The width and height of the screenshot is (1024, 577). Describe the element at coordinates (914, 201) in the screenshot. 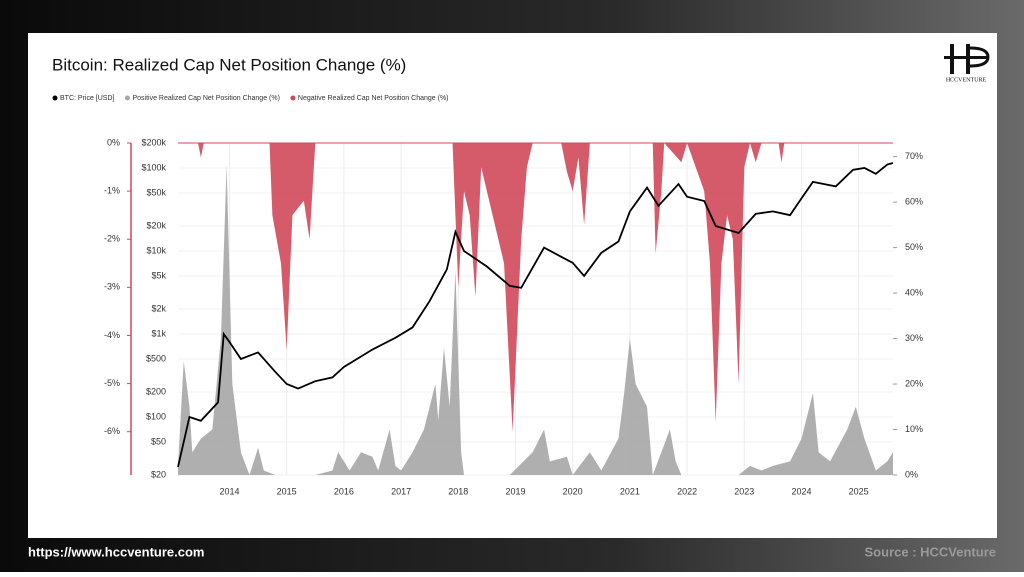

I see `y2-tick-label: 60%` at that location.